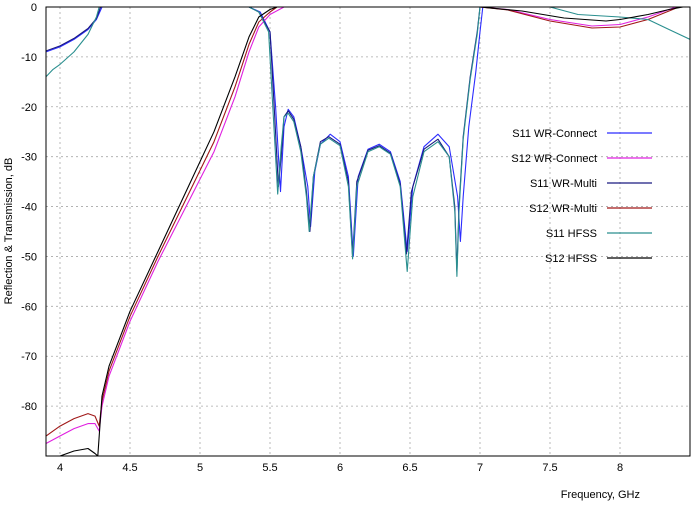  What do you see at coordinates (29, 108) in the screenshot?
I see `y-tick-label: -20` at bounding box center [29, 108].